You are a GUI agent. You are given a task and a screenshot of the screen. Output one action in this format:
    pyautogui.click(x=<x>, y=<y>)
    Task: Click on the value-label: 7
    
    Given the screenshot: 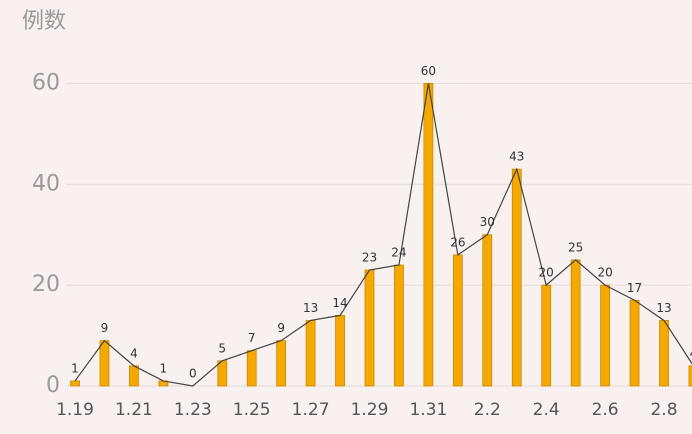 What is the action you would take?
    pyautogui.click(x=252, y=338)
    